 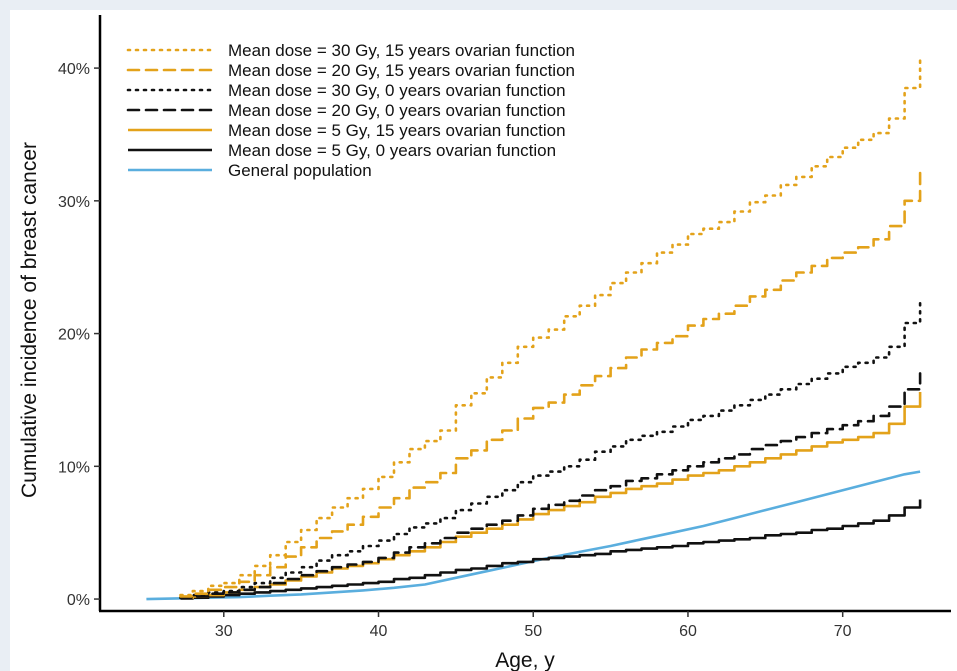 I want to click on y-ticks: 0% 10% 20% 30% 40%, so click(x=79, y=335).